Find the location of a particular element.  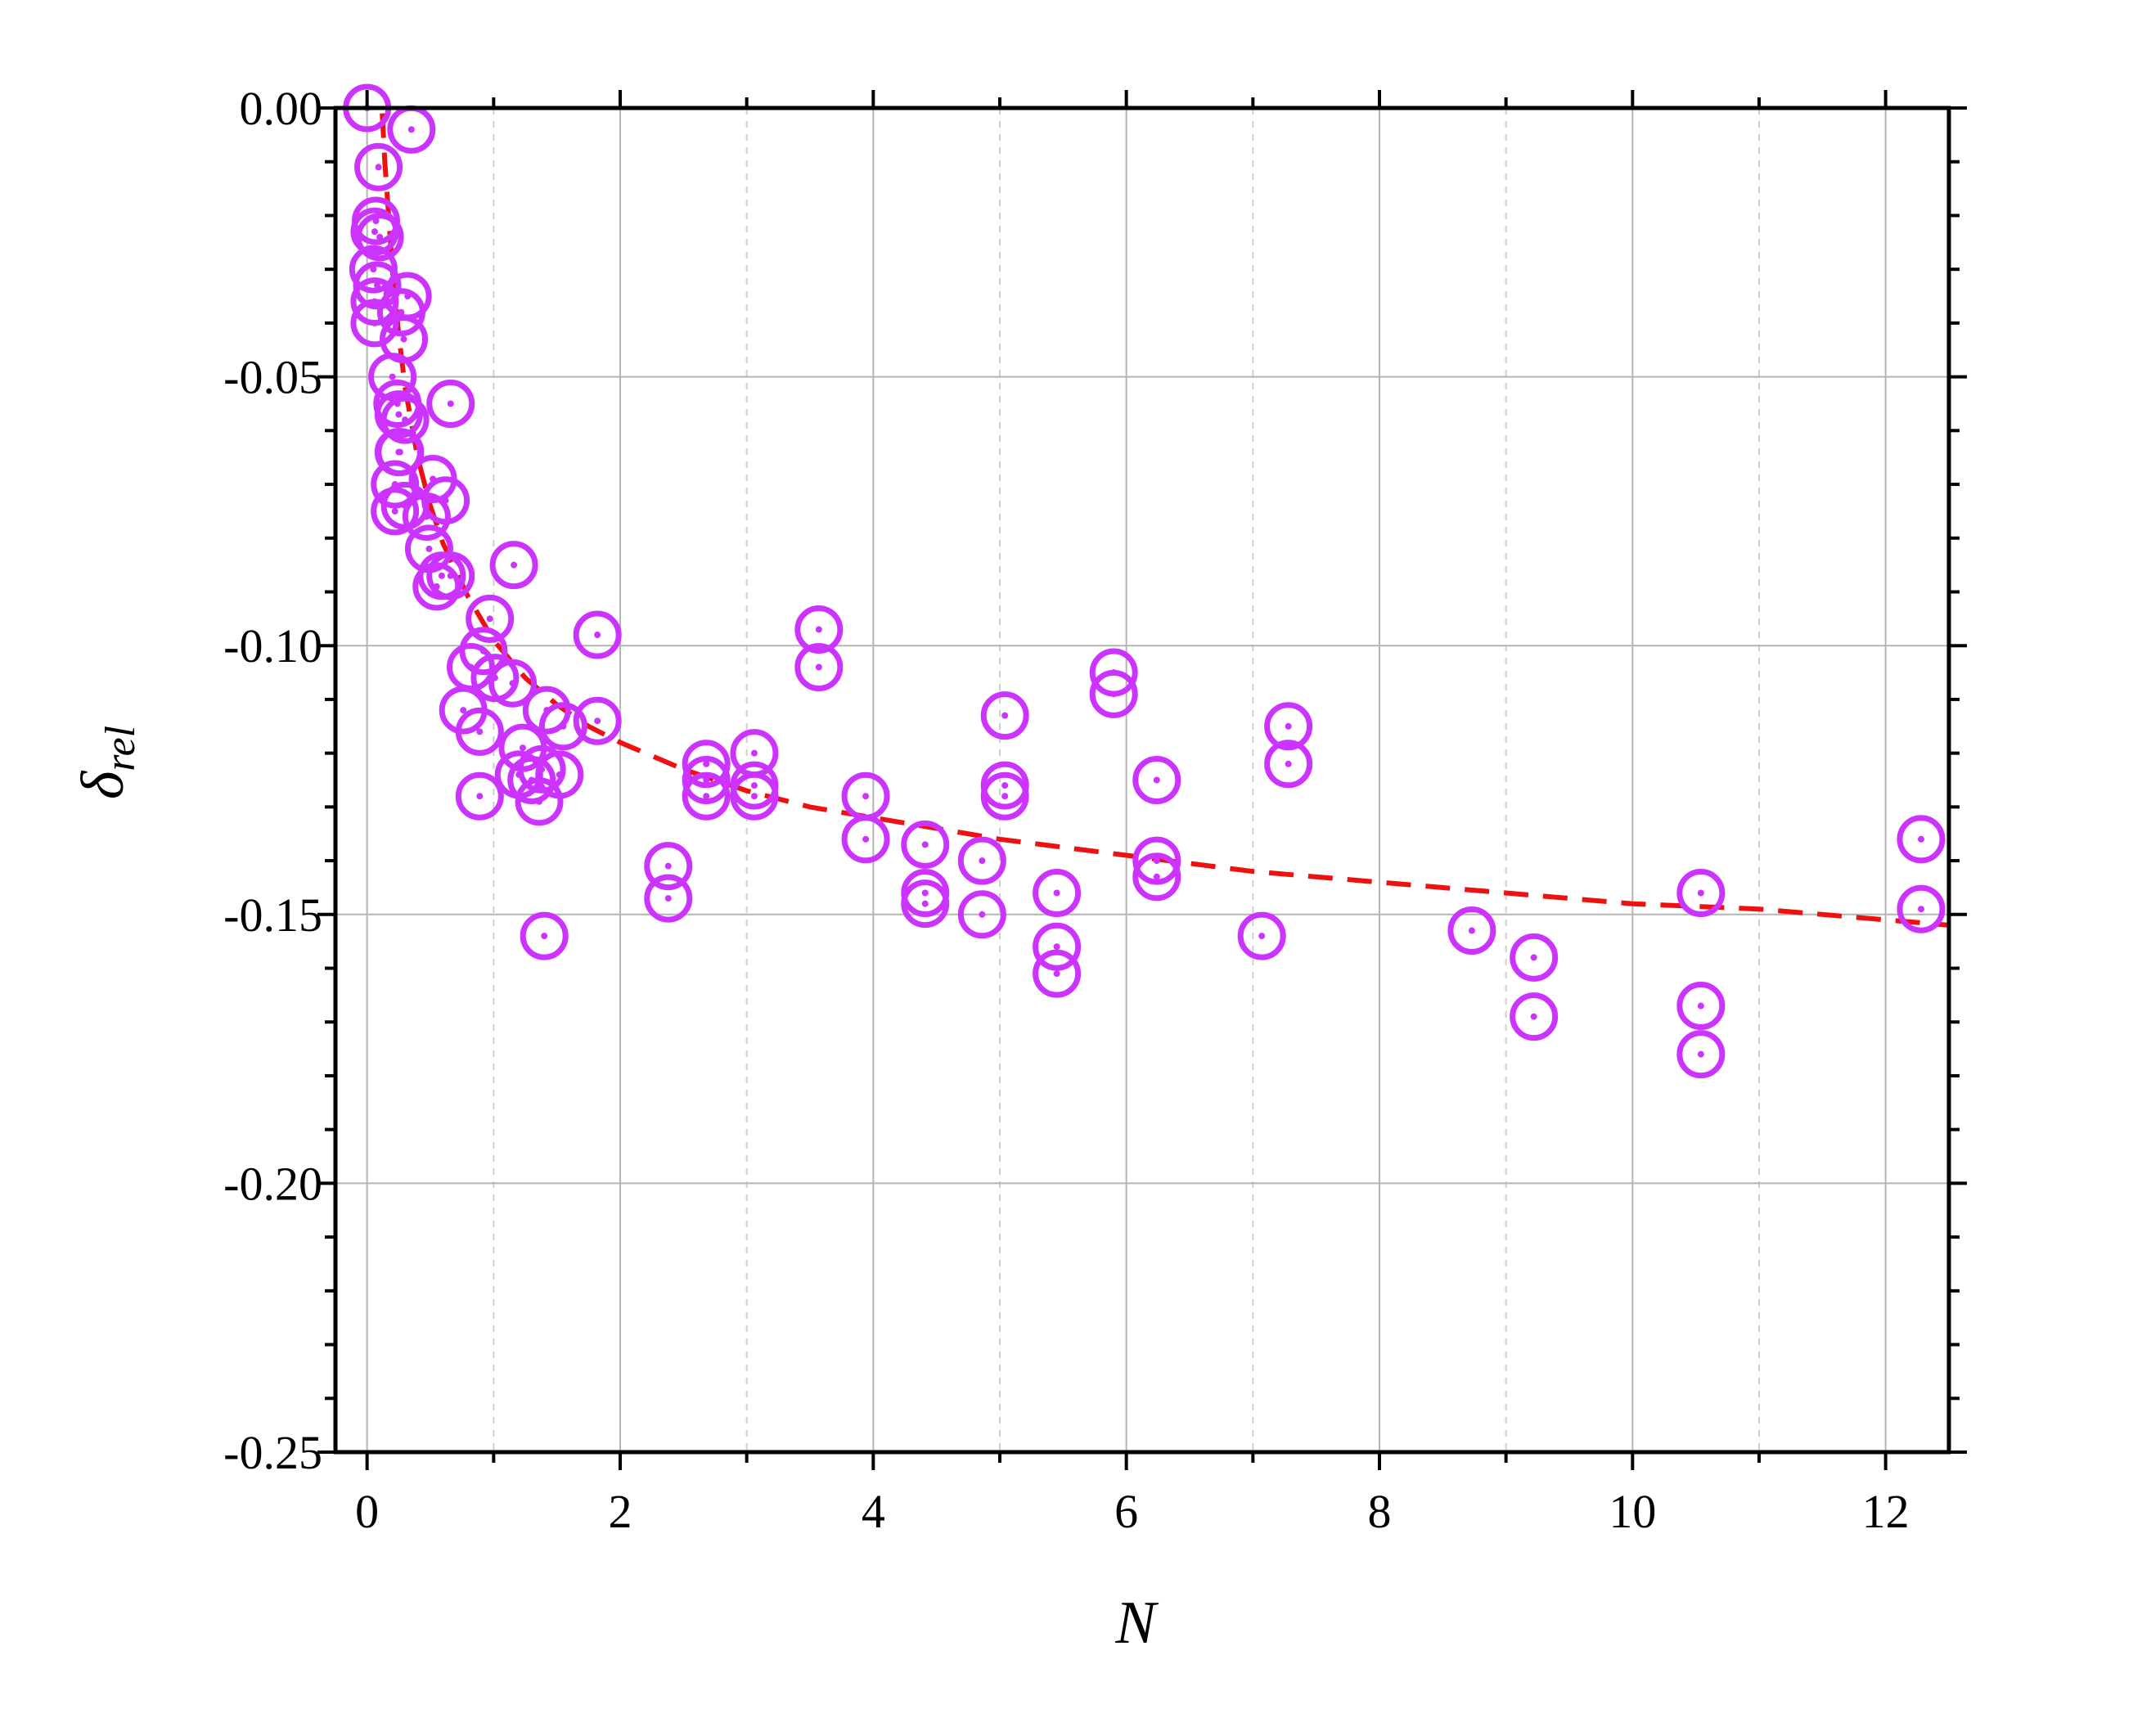

y-axis-subscript: rel is located at coordinates (121, 748).